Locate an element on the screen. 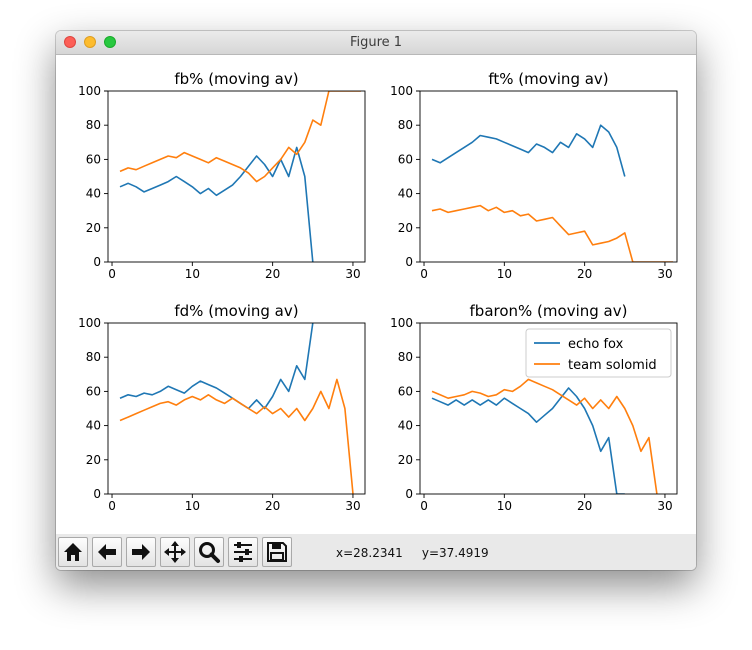 This screenshot has width=752, height=650. subplot-title: fb% (moving av) is located at coordinates (236, 79).